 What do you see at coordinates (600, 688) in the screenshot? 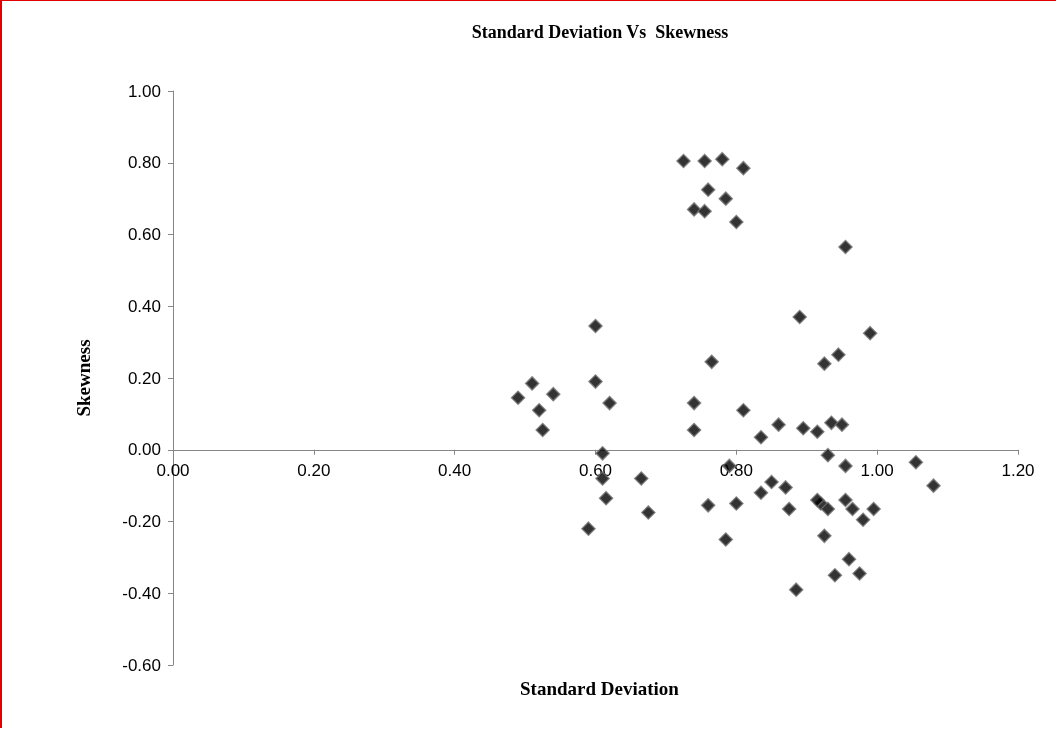
I see `x-axis-title: Standard Deviation` at bounding box center [600, 688].